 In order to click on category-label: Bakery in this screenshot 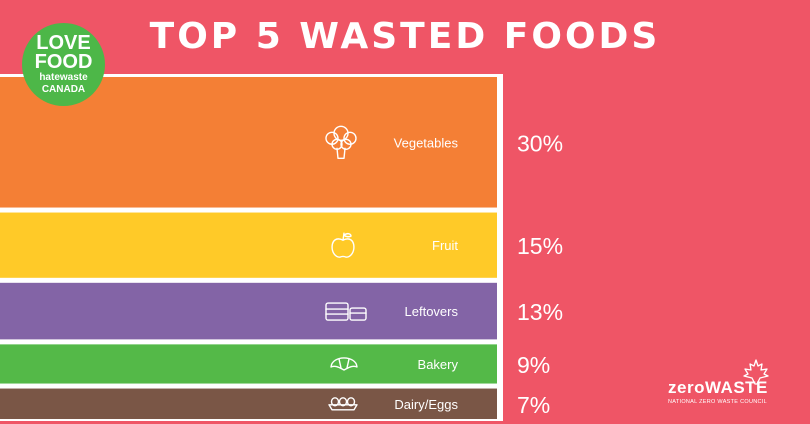, I will do `click(438, 364)`.